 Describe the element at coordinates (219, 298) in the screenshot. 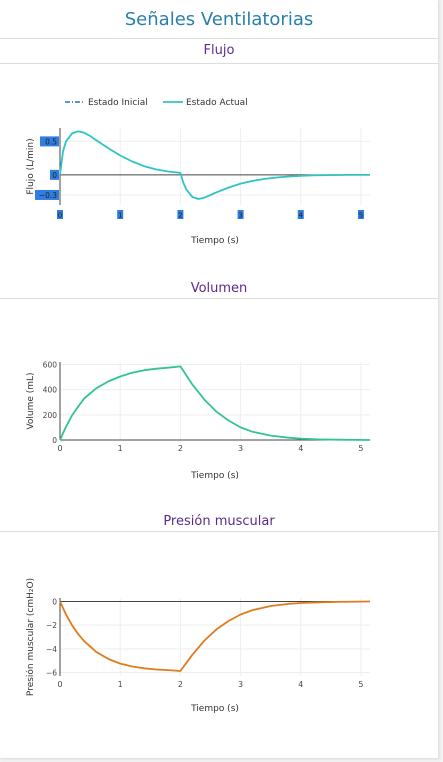

I see `section-divider-top-volumen` at that location.